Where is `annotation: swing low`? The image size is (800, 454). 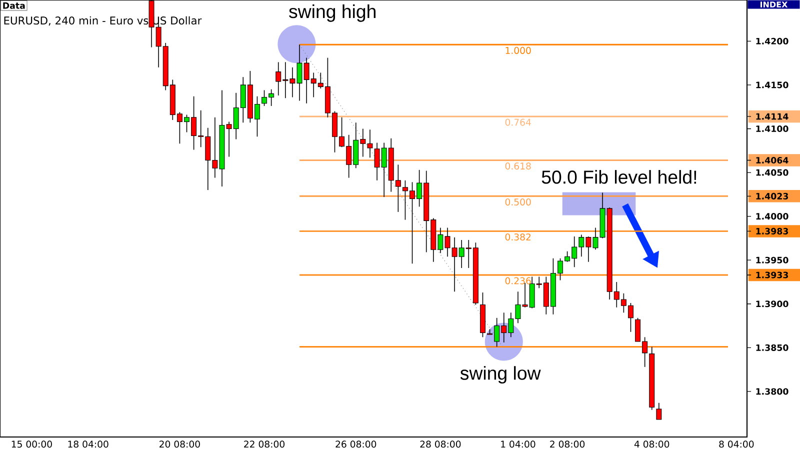
annotation: swing low is located at coordinates (500, 375).